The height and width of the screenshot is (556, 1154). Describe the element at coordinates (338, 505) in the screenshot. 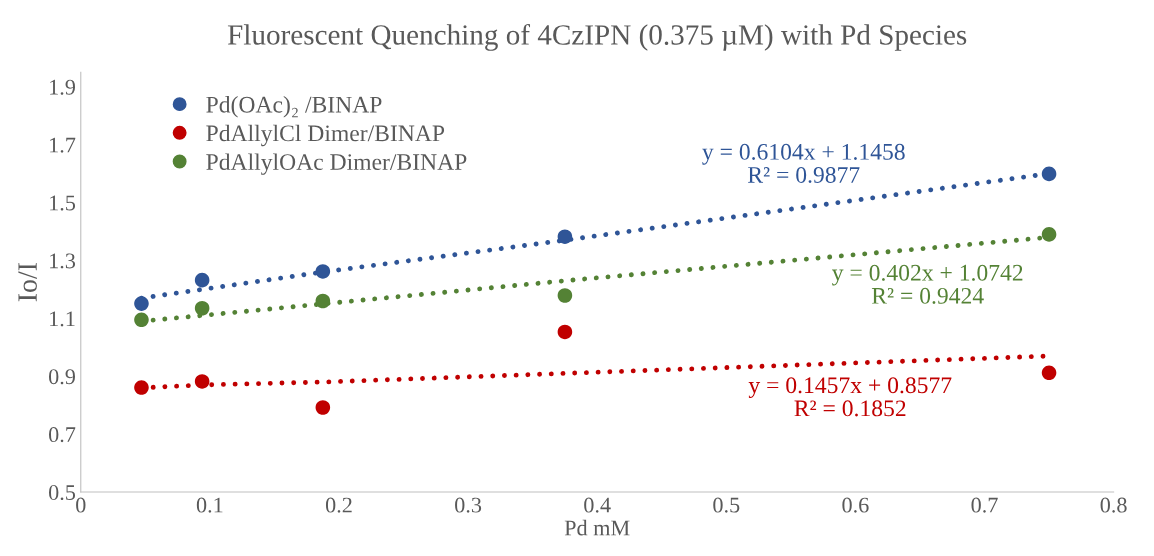

I see `x-tick-label: 0.2` at that location.